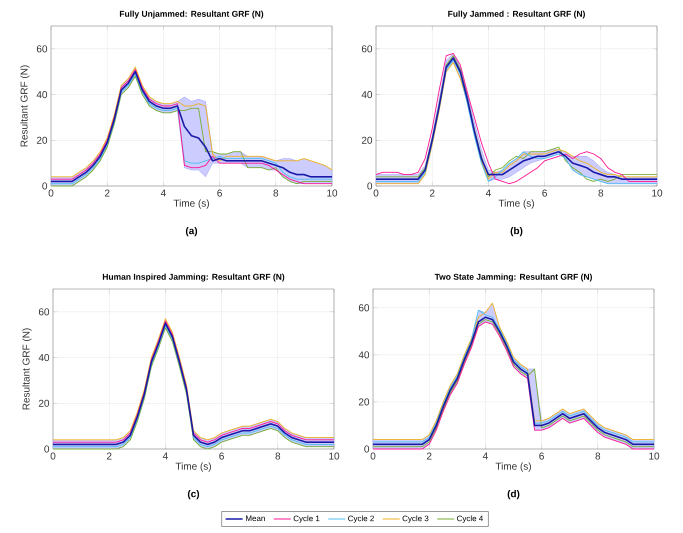 This screenshot has width=683, height=533. I want to click on chart-title: Human Inspired Jamming: Resultant GRF (N), so click(193, 278).